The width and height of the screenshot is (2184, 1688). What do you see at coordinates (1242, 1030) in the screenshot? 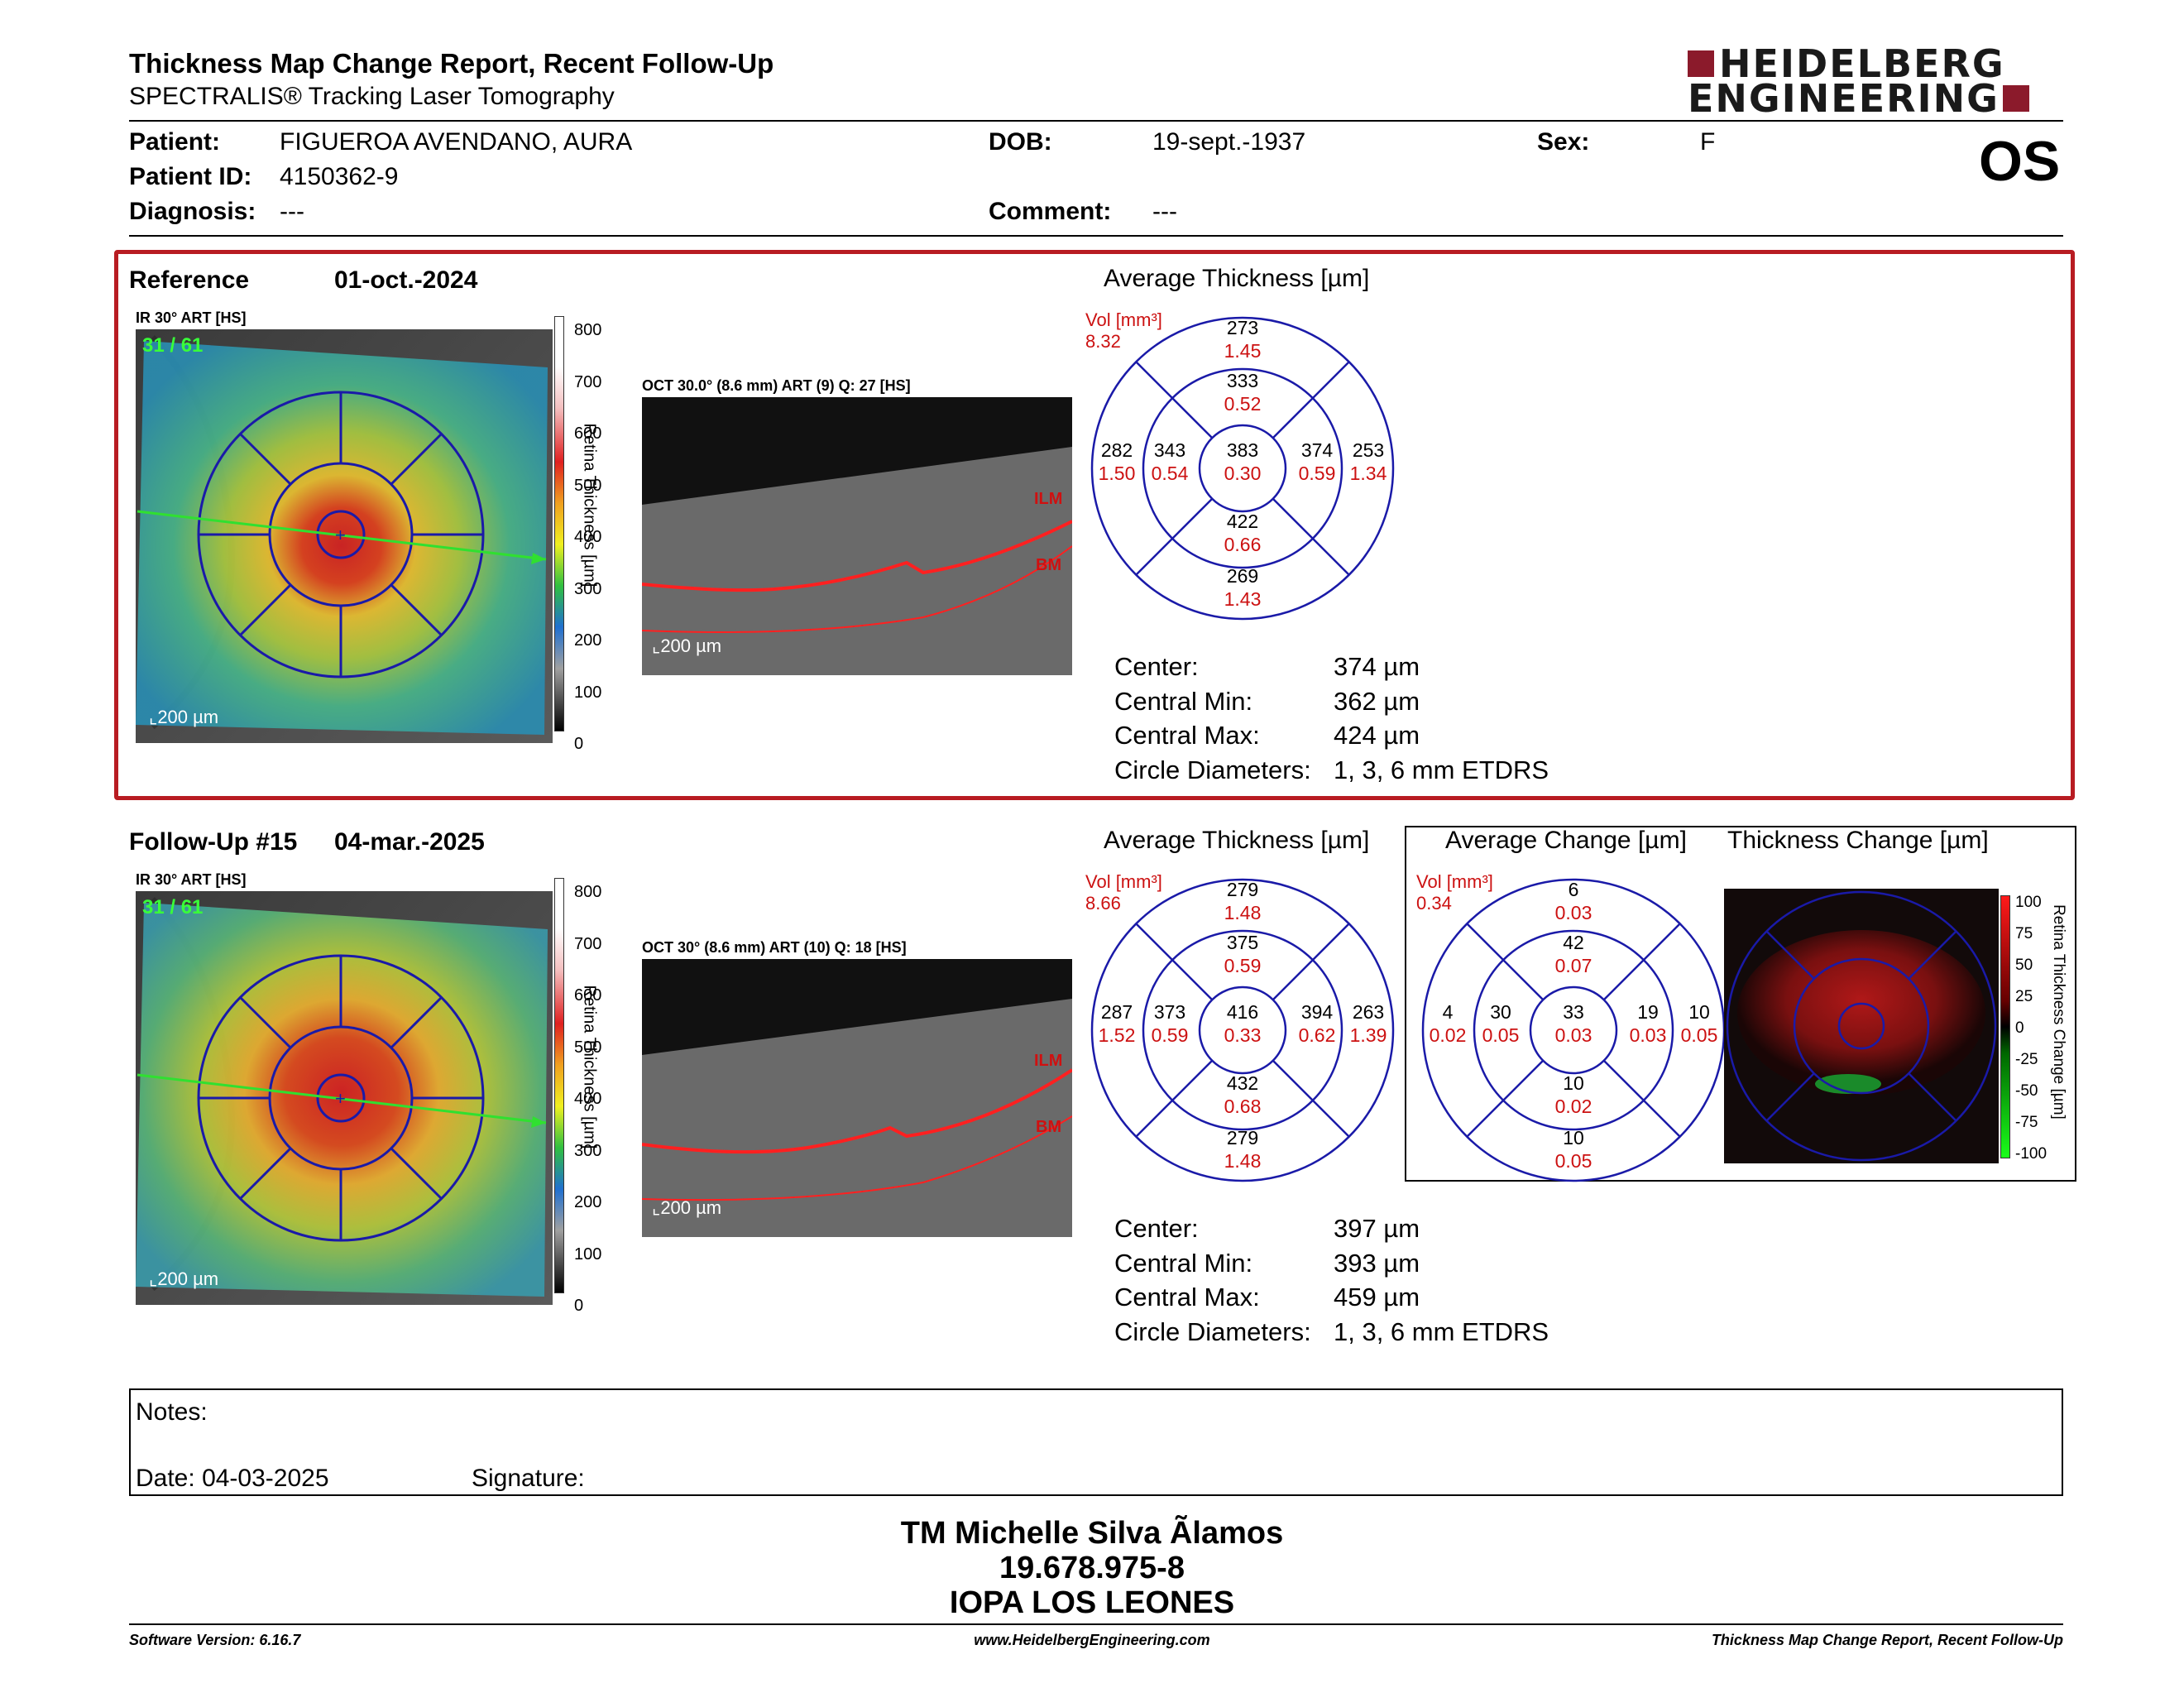
I see `etdrs-grid` at bounding box center [1242, 1030].